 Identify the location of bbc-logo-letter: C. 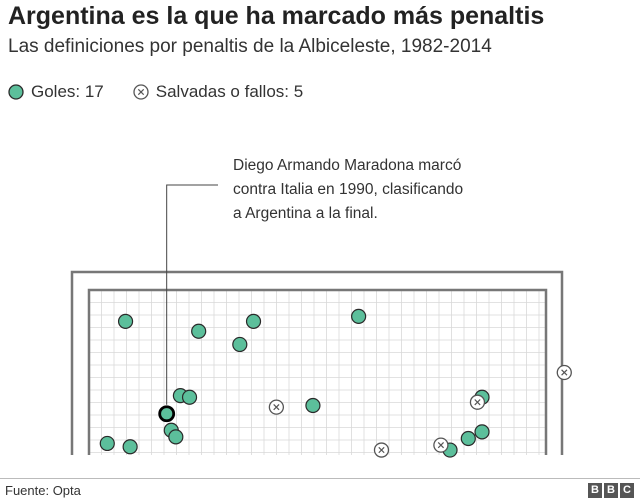
(627, 490).